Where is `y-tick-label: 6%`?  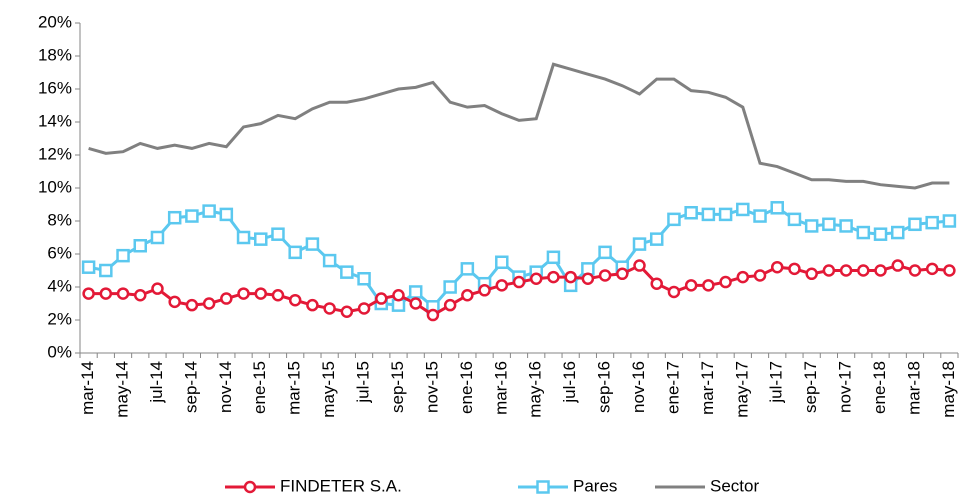
y-tick-label: 6% is located at coordinates (59, 252).